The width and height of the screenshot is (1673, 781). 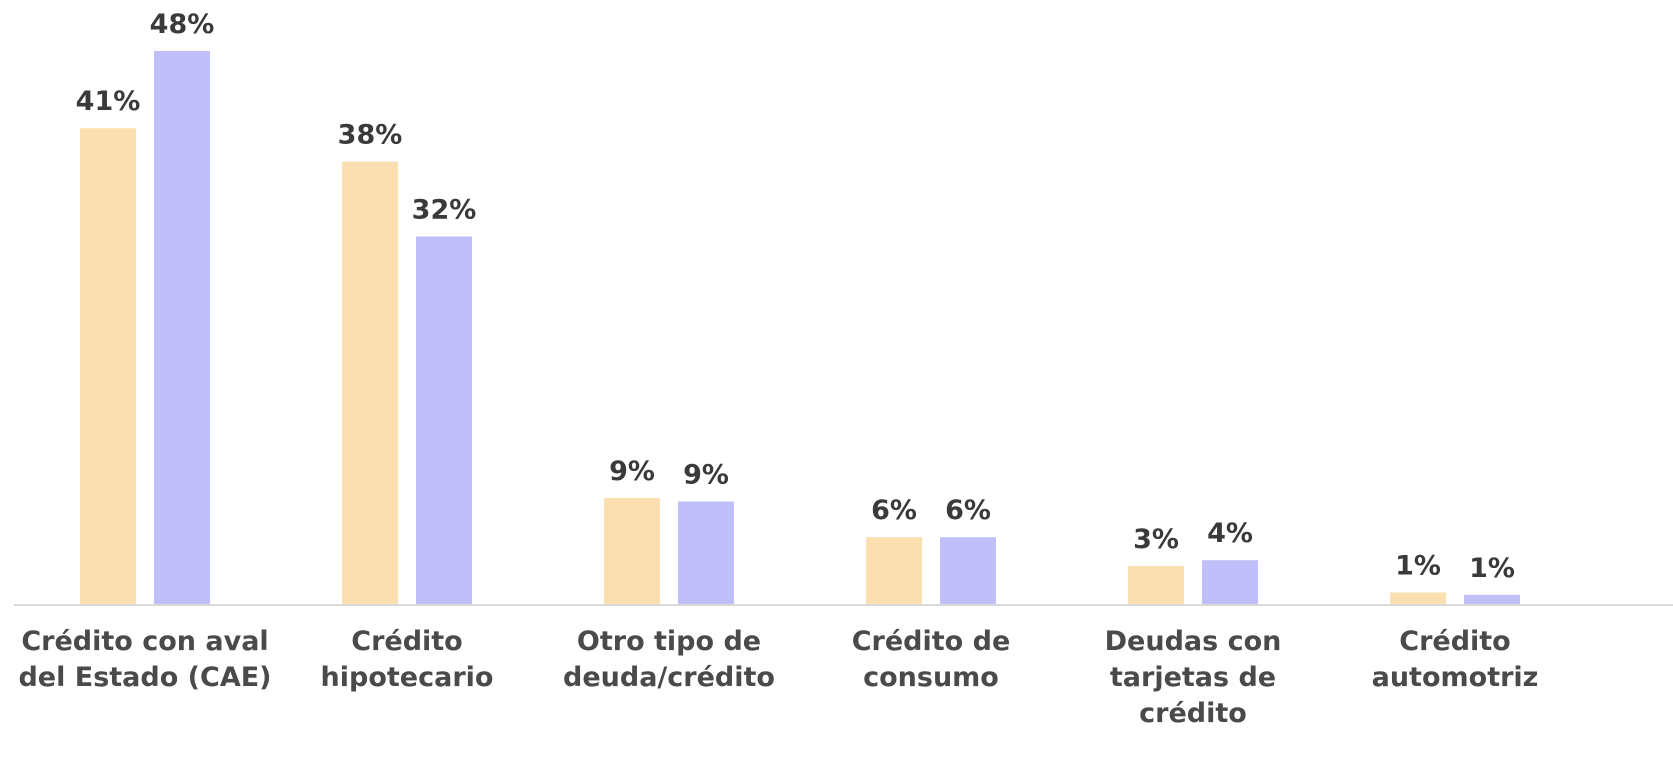 What do you see at coordinates (1193, 677) in the screenshot?
I see `x-tick-label: Deudas con tarjetas de crédito` at bounding box center [1193, 677].